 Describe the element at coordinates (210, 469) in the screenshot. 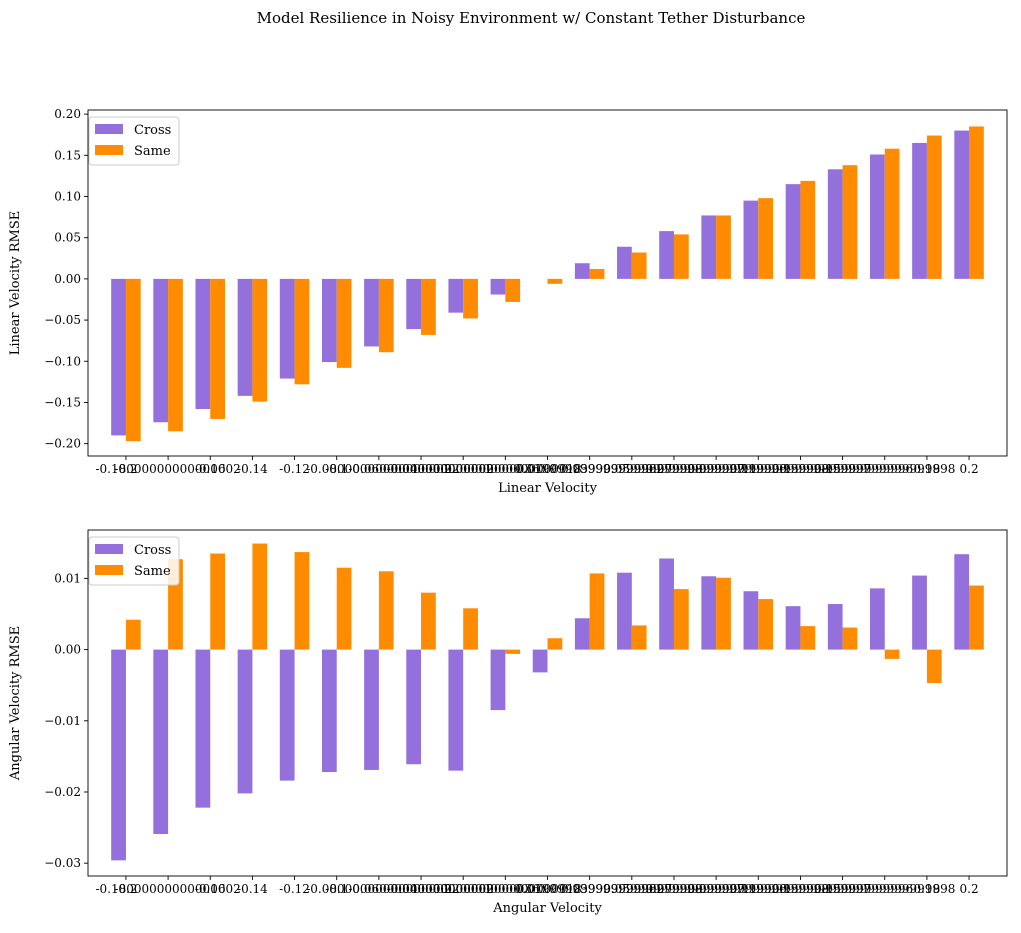

I see `x-tick-label: -0.16` at that location.